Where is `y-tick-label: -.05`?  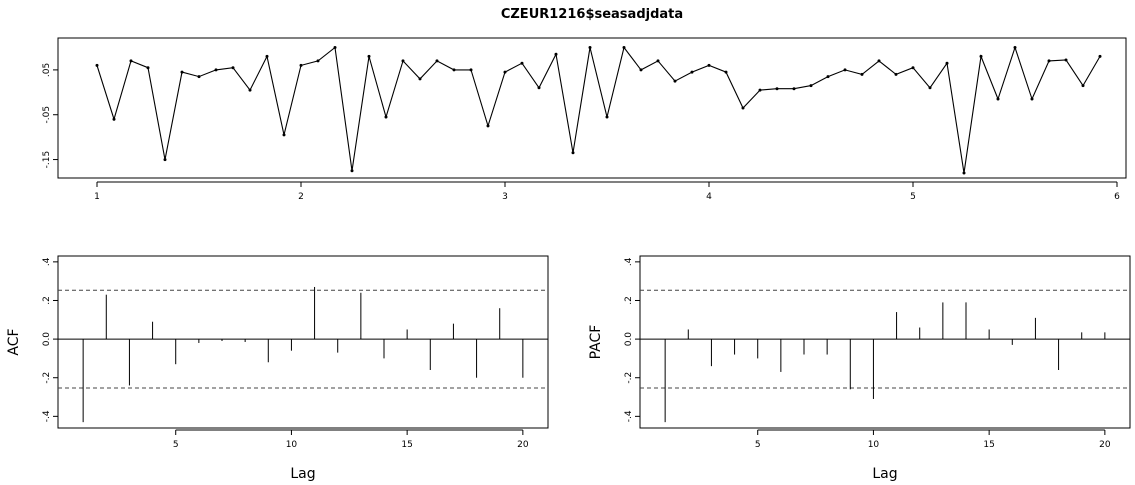 y-tick-label: -.05 is located at coordinates (47, 115).